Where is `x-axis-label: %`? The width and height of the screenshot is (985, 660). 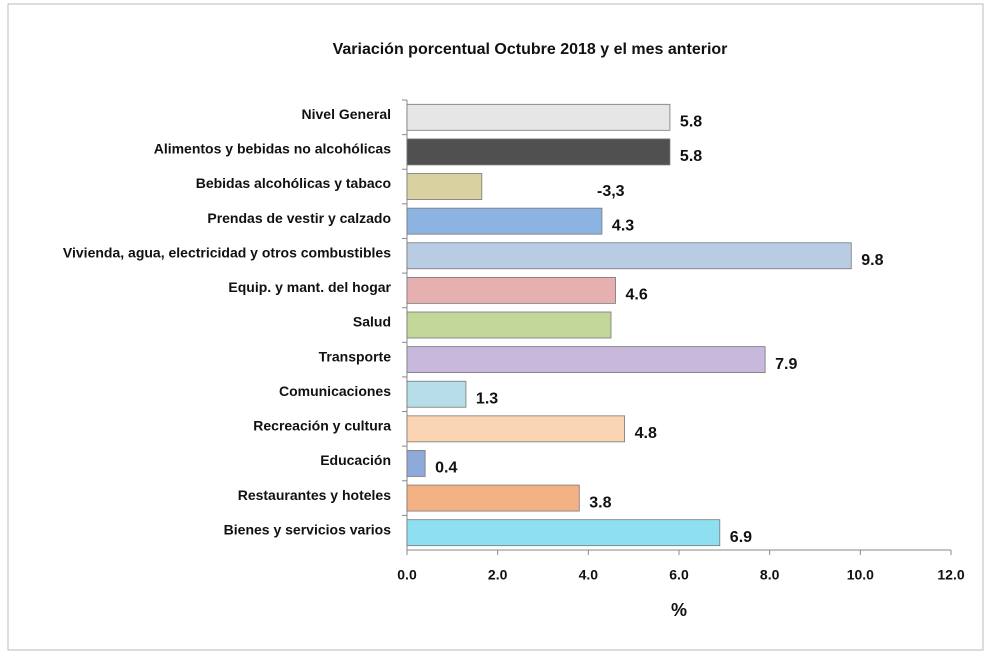
x-axis-label: % is located at coordinates (679, 610).